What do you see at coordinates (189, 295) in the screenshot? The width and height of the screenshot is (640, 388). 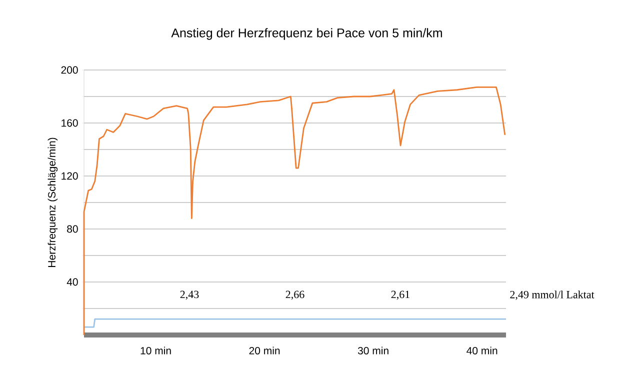 I see `annotation: 2,43` at bounding box center [189, 295].